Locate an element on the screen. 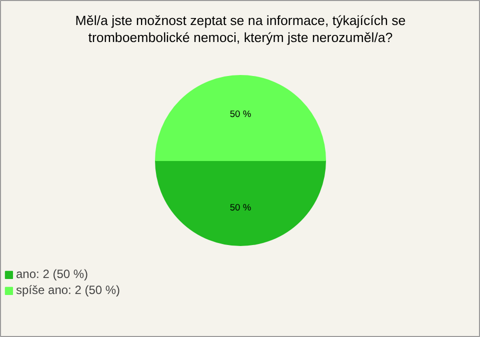  legend-label: spíše ano: 2 (50 %) is located at coordinates (68, 290).